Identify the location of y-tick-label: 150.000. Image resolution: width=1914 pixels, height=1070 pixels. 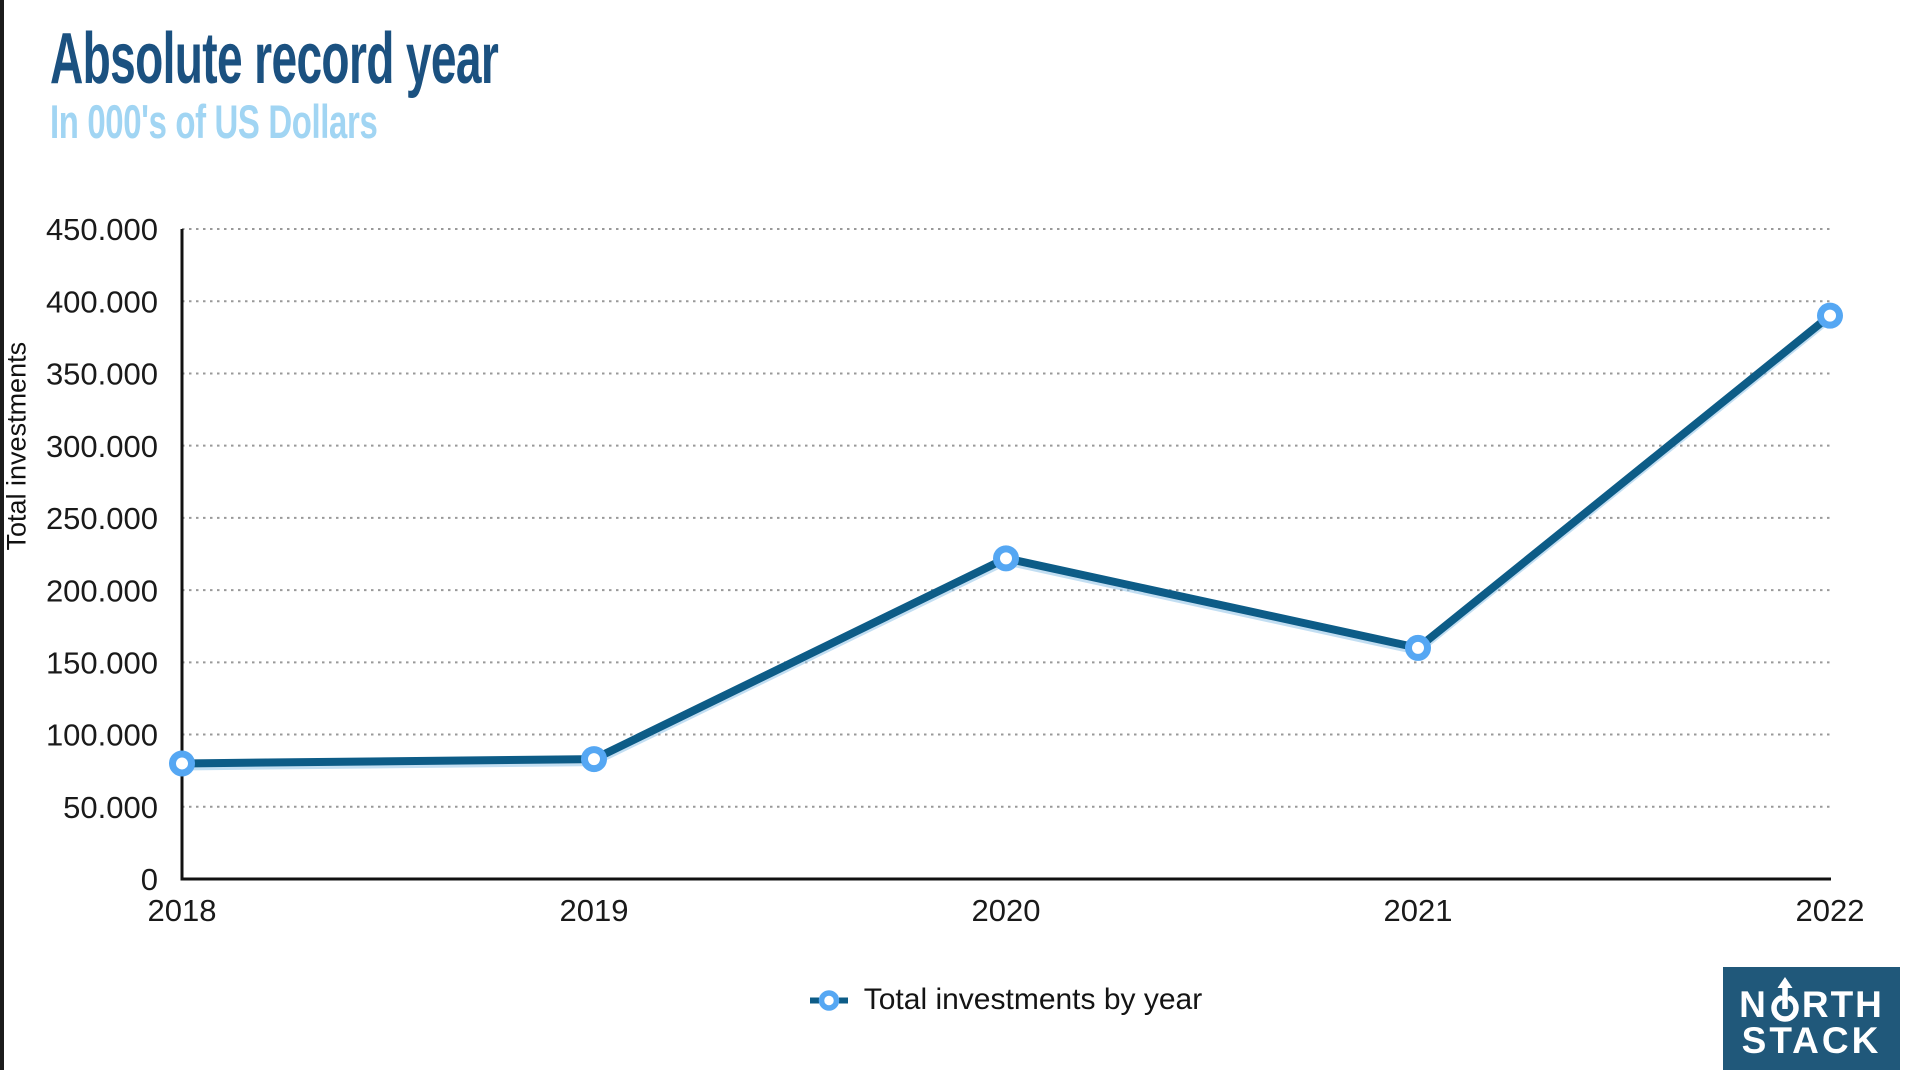
(102, 663).